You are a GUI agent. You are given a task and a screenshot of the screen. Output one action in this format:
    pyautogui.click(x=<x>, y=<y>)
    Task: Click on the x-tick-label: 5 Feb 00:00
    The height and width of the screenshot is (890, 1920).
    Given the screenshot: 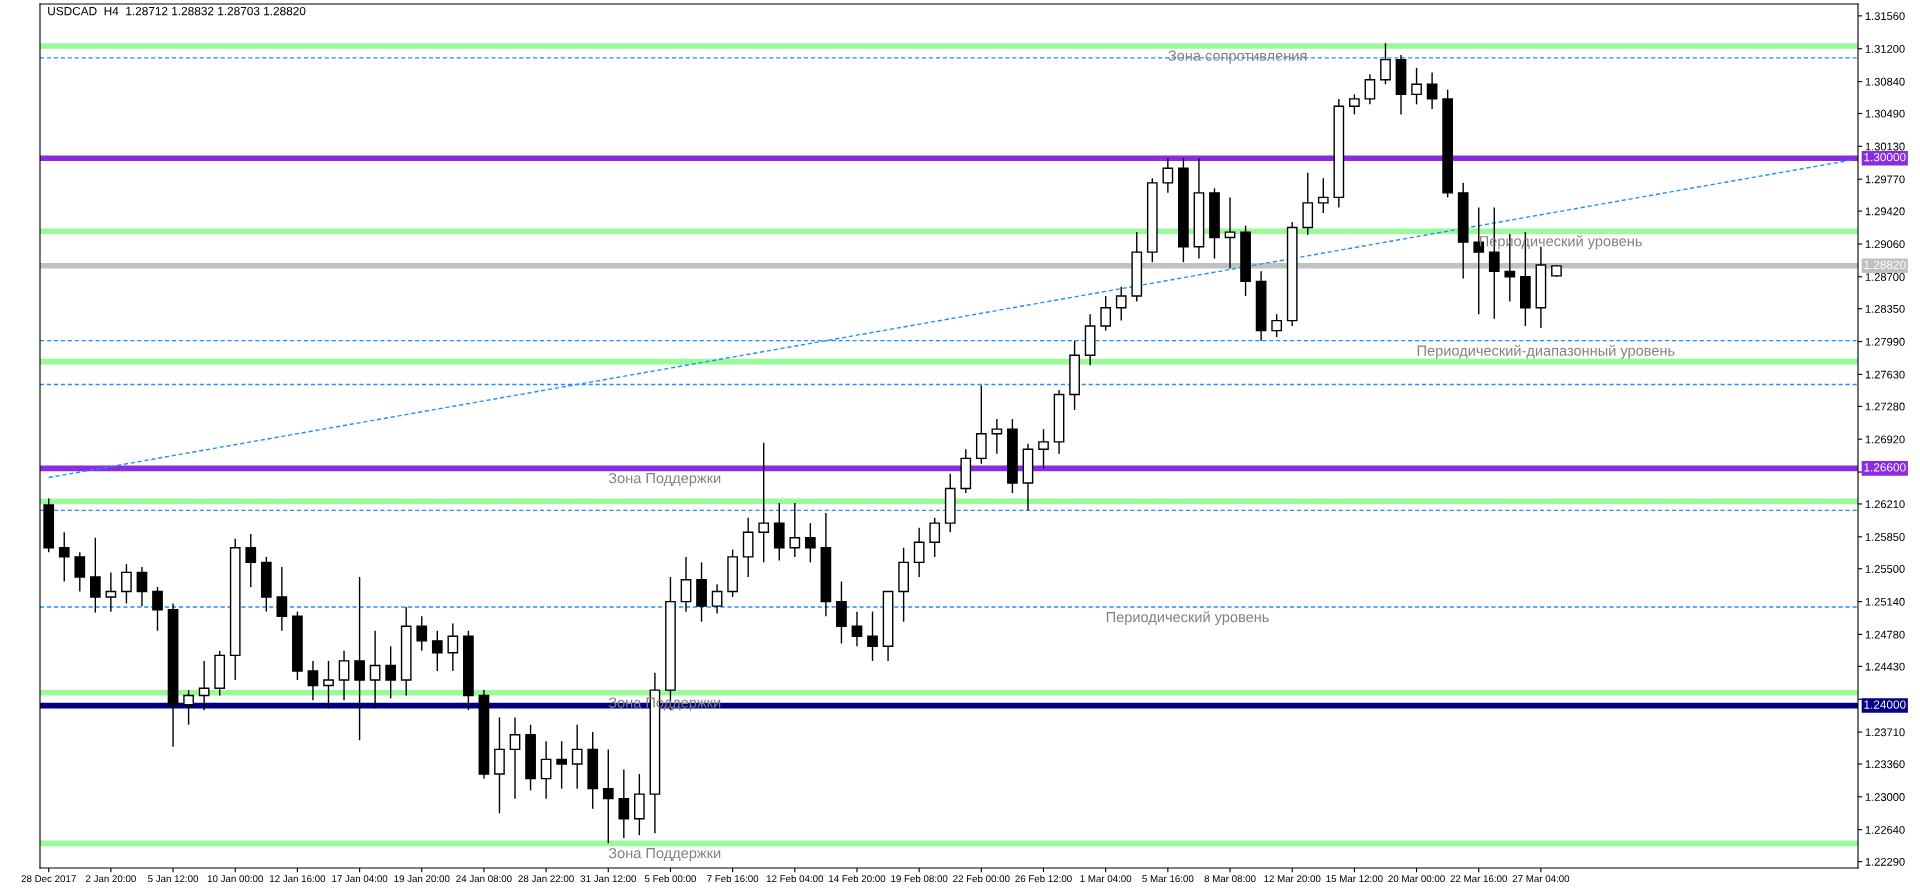 What is the action you would take?
    pyautogui.click(x=670, y=878)
    